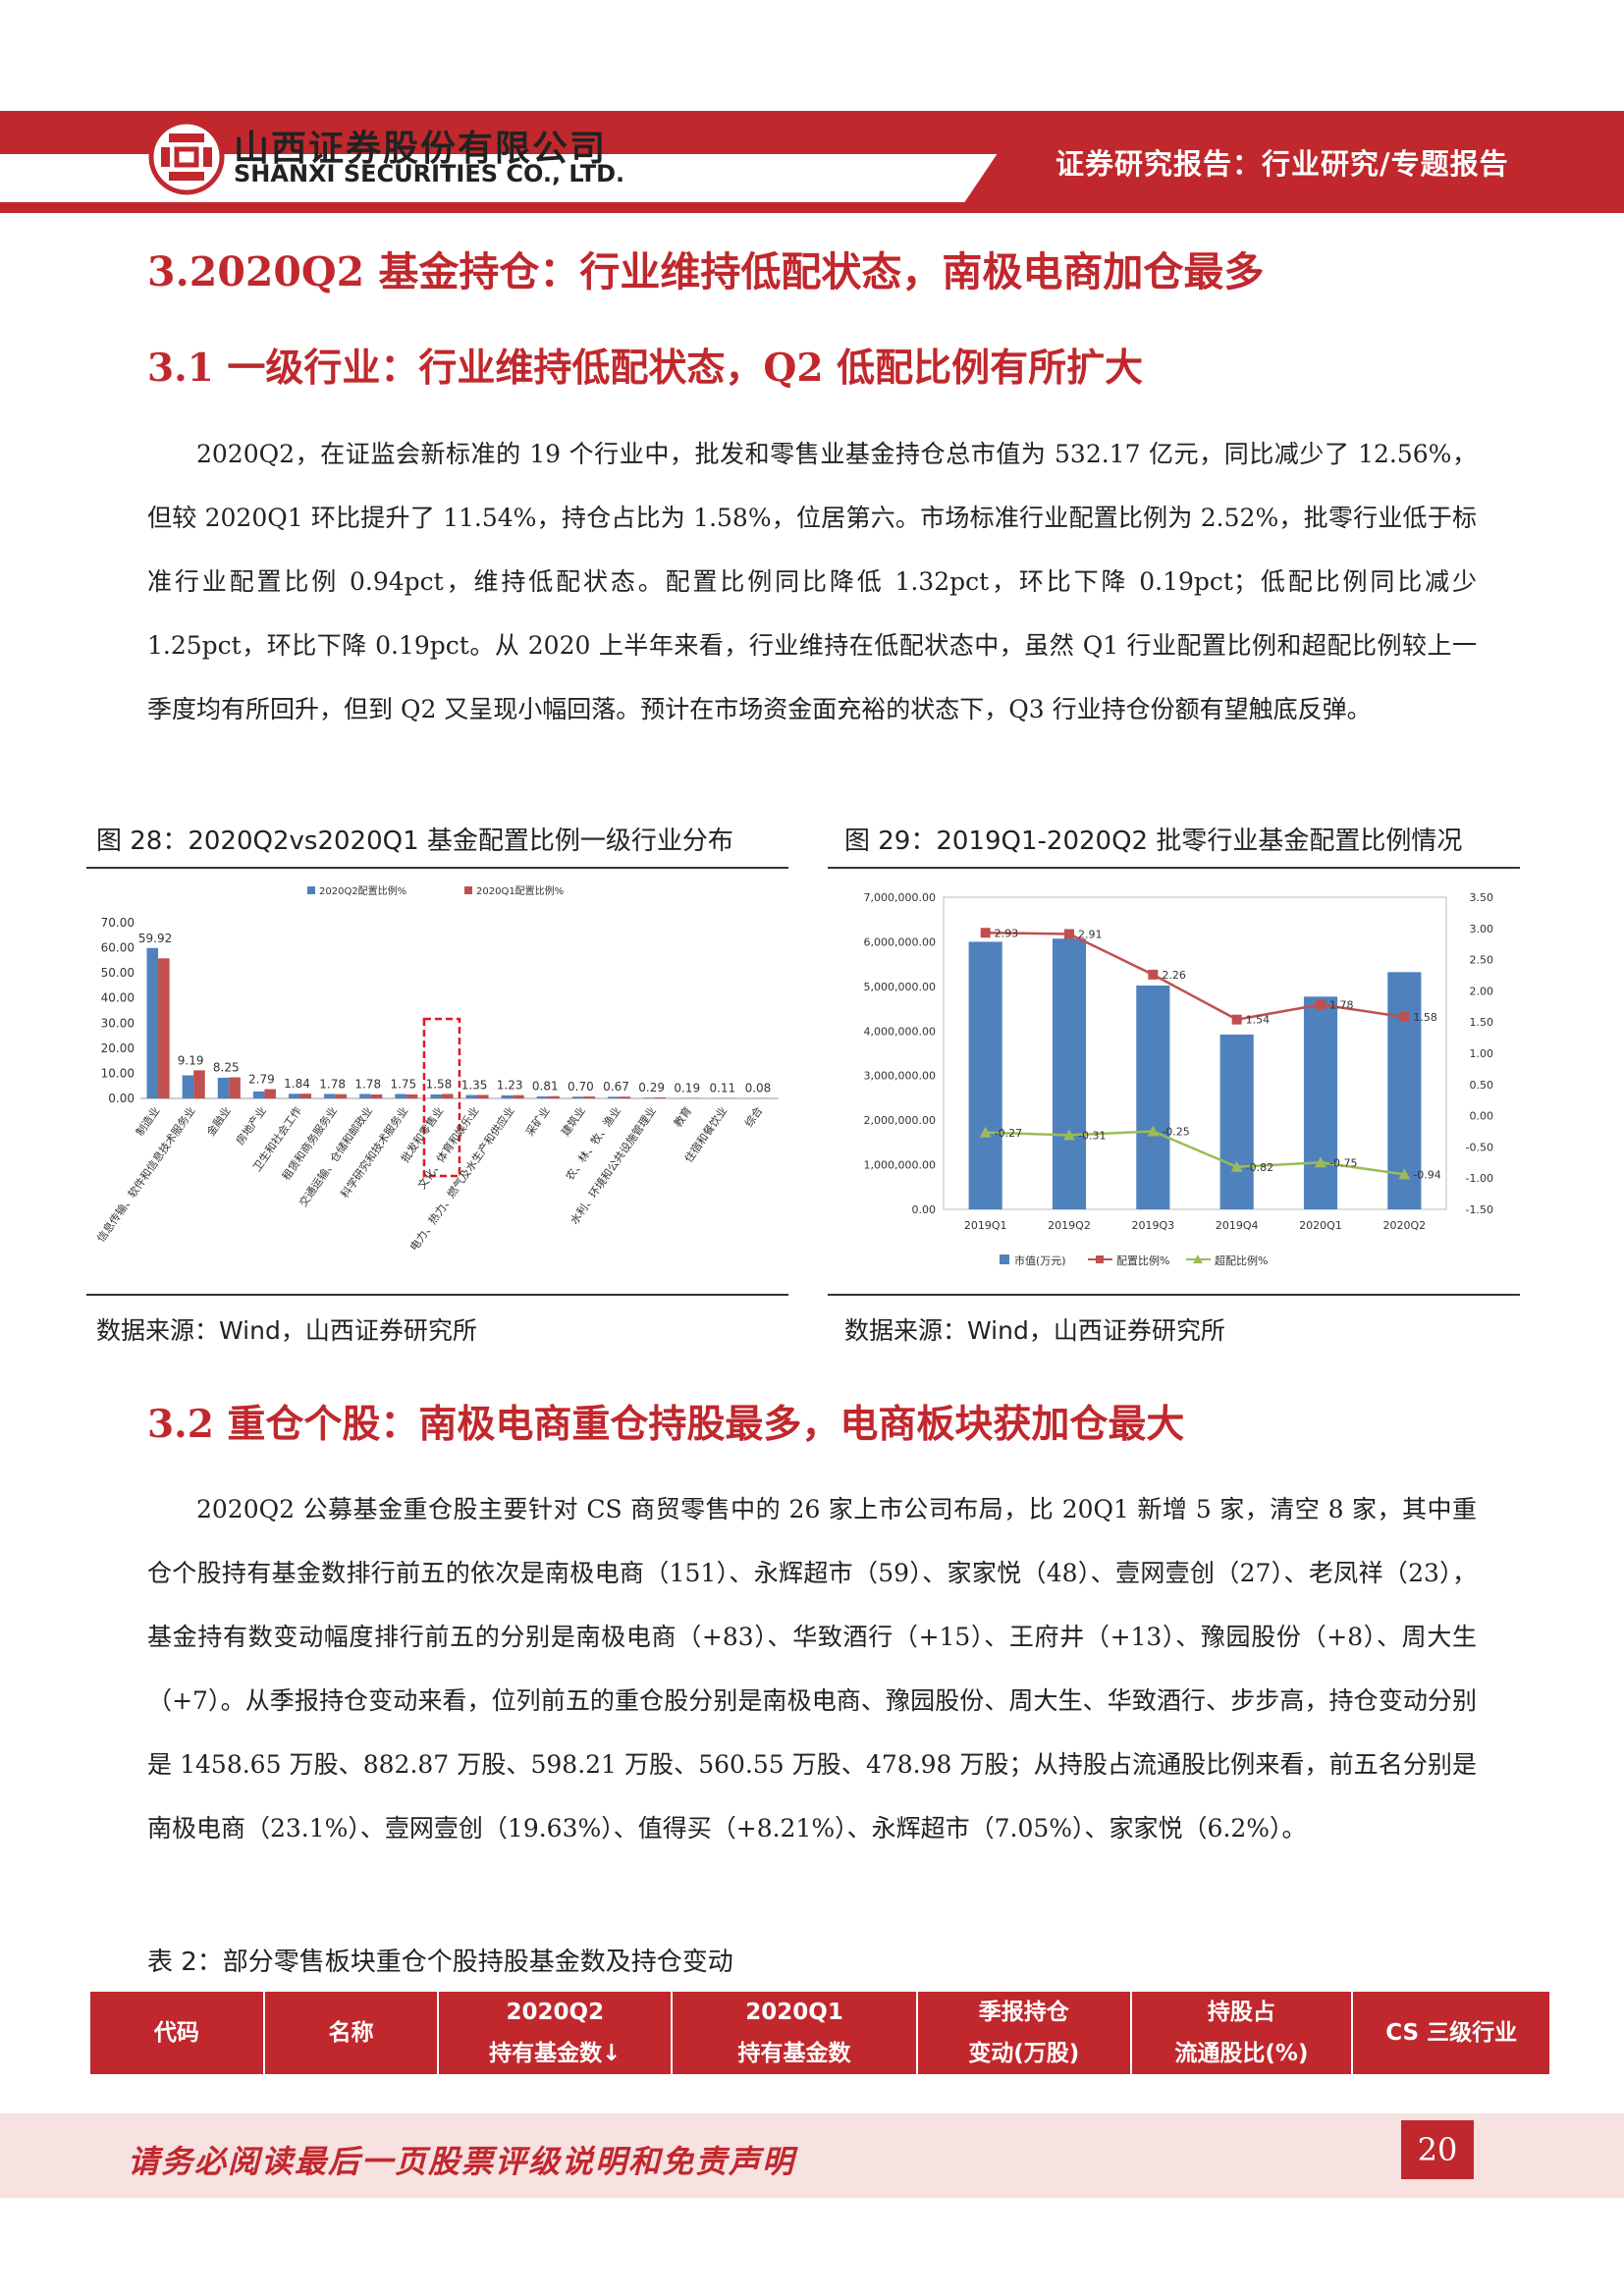 This screenshot has width=1624, height=2296. I want to click on y-tick-label: 10.00, so click(118, 1073).